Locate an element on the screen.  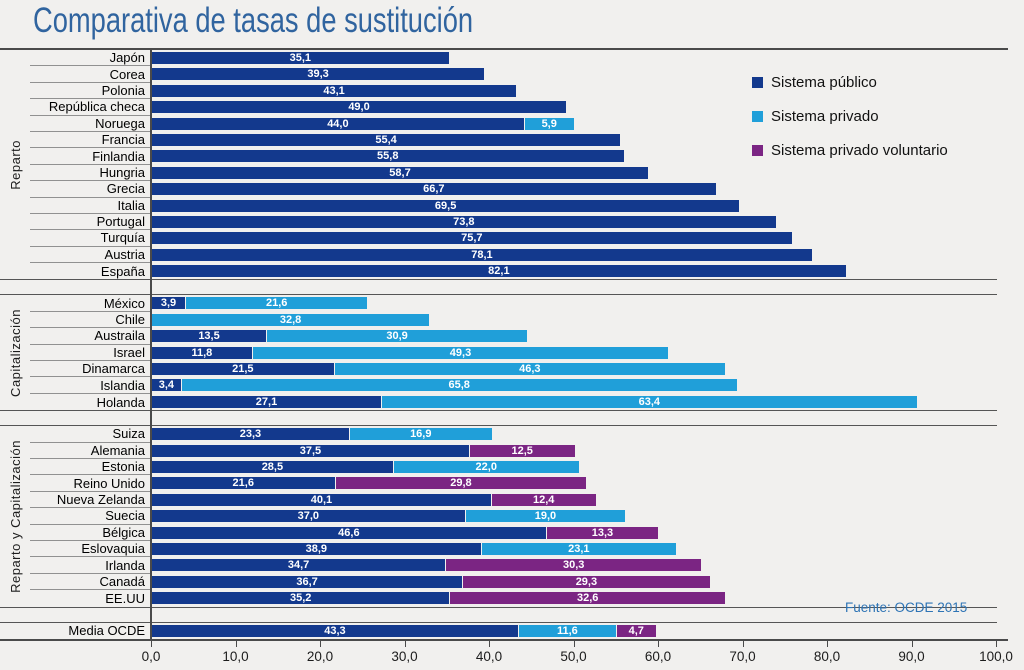
tick-label: 30,0 is located at coordinates (404, 656).